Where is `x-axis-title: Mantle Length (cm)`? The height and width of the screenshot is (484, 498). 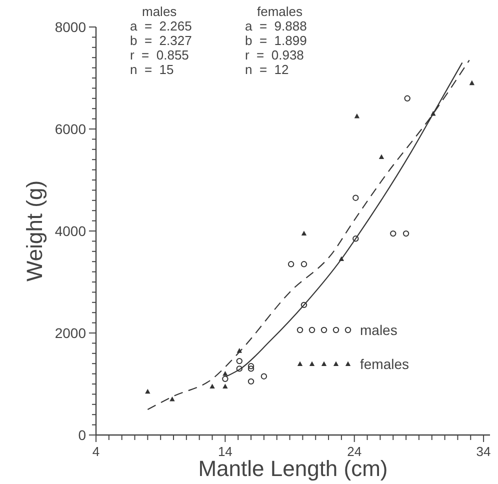 x-axis-title: Mantle Length (cm) is located at coordinates (293, 468).